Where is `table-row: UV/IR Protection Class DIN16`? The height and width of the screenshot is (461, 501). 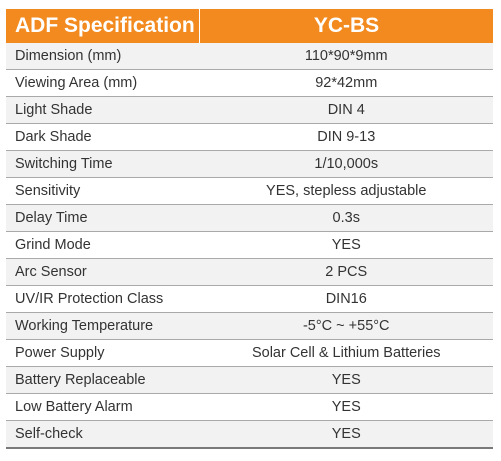 table-row: UV/IR Protection Class DIN16 is located at coordinates (249, 299).